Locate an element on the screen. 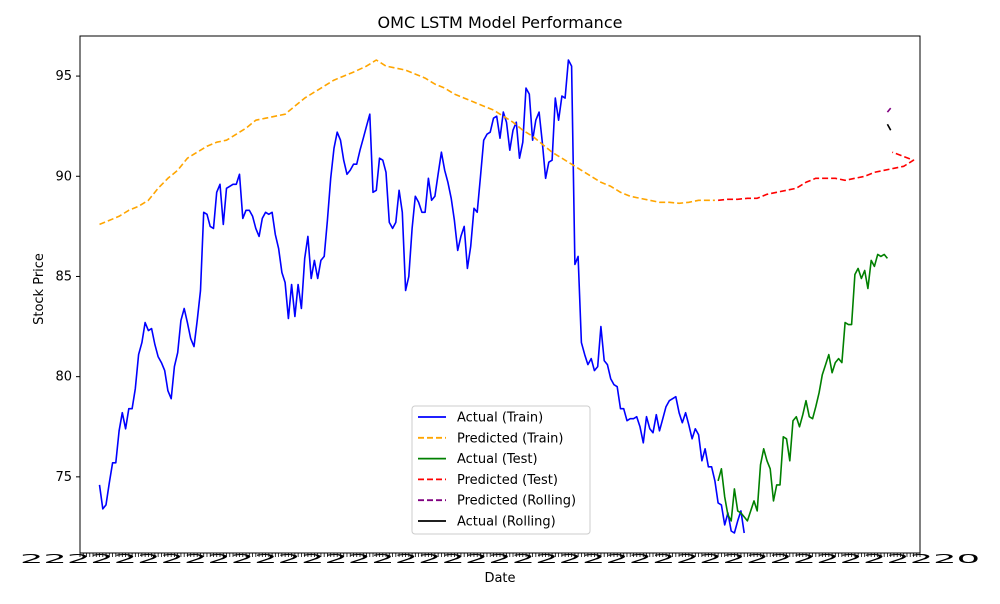 This screenshot has width=1000, height=604. legend-box is located at coordinates (501, 470).